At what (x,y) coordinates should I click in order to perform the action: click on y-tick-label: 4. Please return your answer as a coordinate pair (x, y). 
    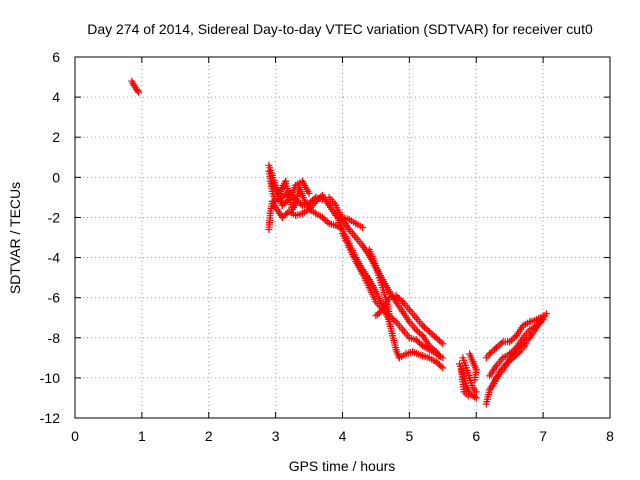
    Looking at the image, I should click on (56, 97).